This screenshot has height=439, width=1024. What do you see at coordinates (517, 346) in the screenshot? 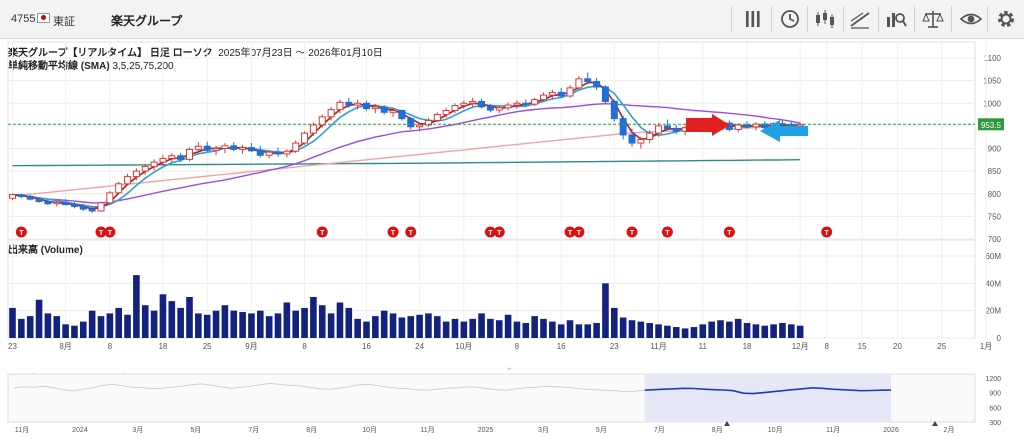
I see `date-tick-label: 8` at bounding box center [517, 346].